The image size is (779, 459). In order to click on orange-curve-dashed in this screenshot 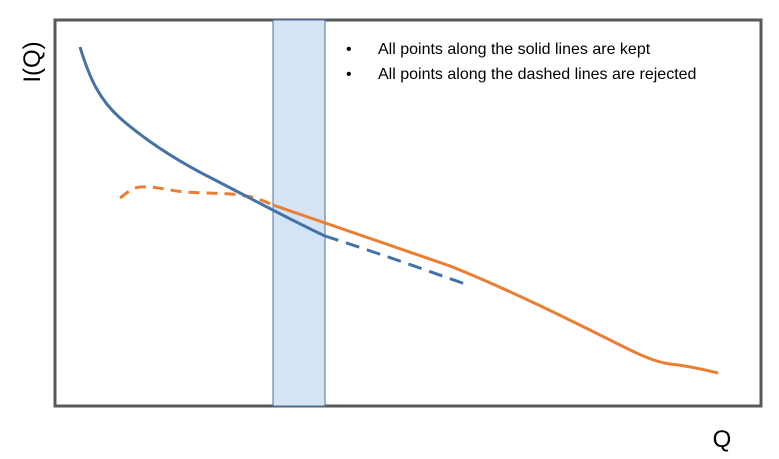, I will do `click(196, 196)`.